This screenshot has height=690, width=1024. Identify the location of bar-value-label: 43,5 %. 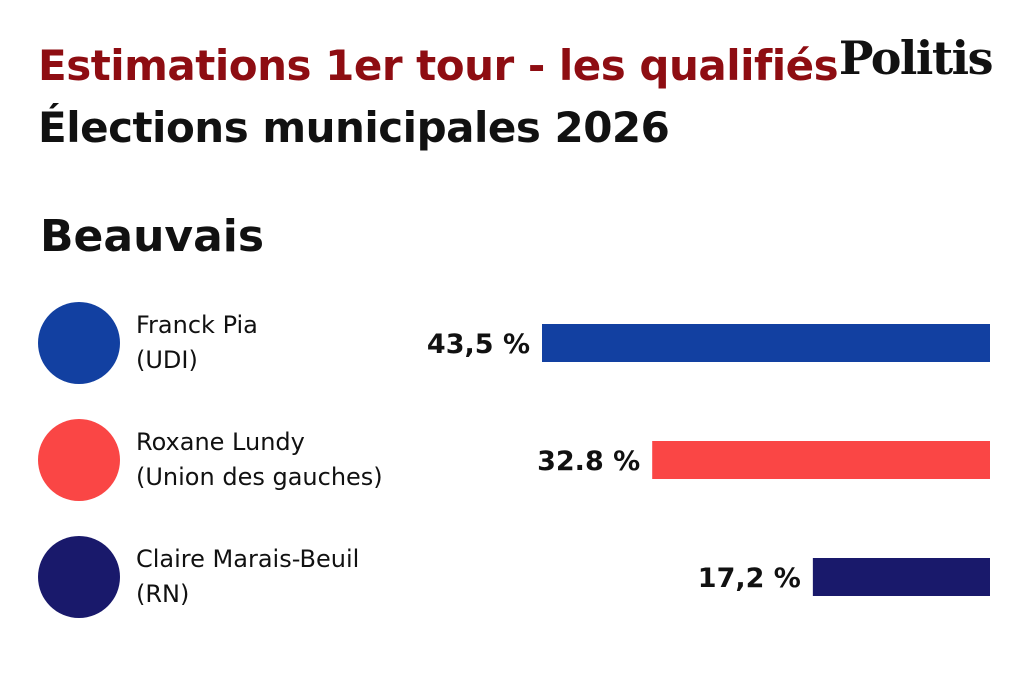
(478, 344).